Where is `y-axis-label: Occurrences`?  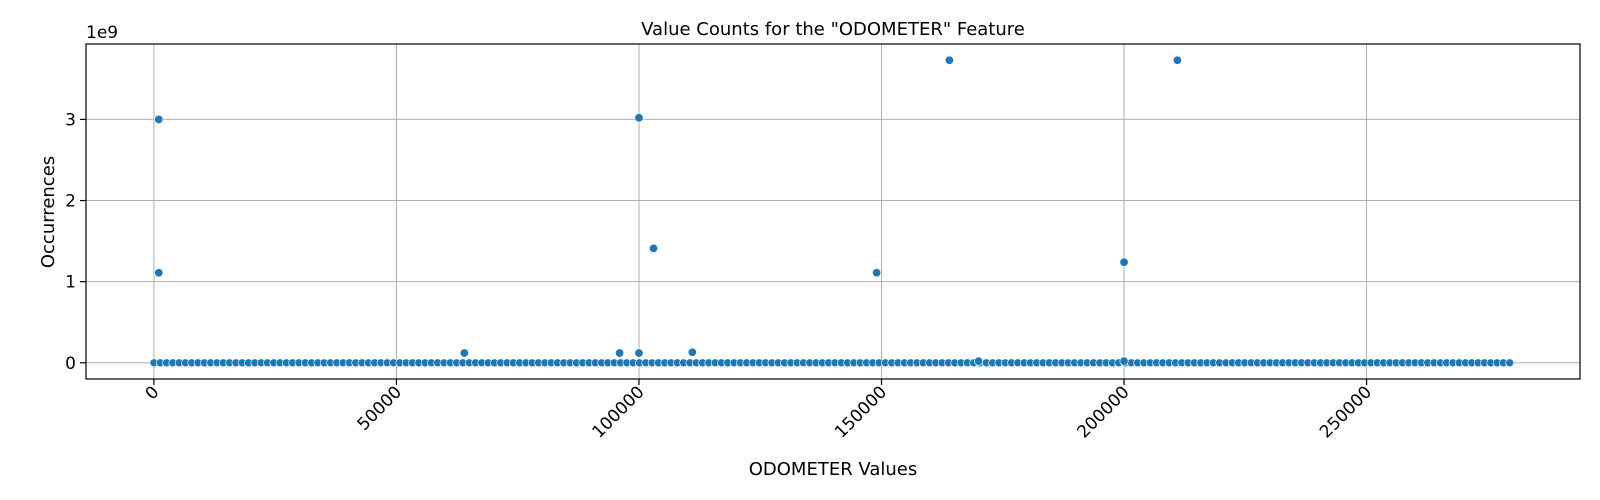
y-axis-label: Occurrences is located at coordinates (48, 212).